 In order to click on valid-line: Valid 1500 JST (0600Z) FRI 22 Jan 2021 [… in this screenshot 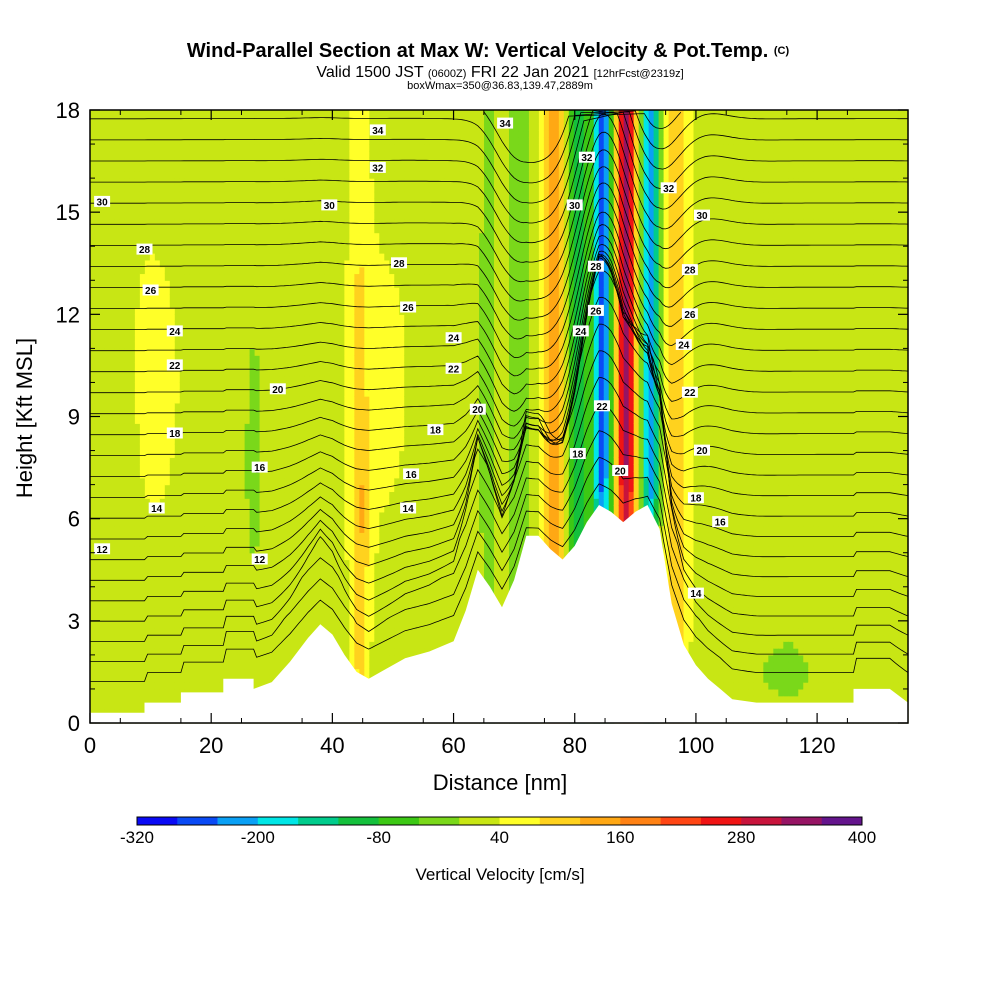, I will do `click(499, 72)`.